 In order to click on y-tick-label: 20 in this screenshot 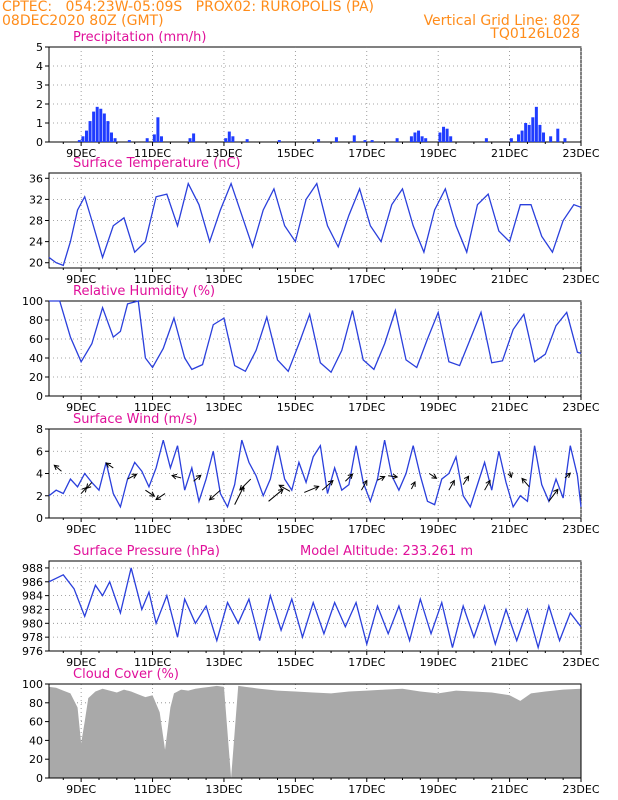, I will do `click(36, 263)`.